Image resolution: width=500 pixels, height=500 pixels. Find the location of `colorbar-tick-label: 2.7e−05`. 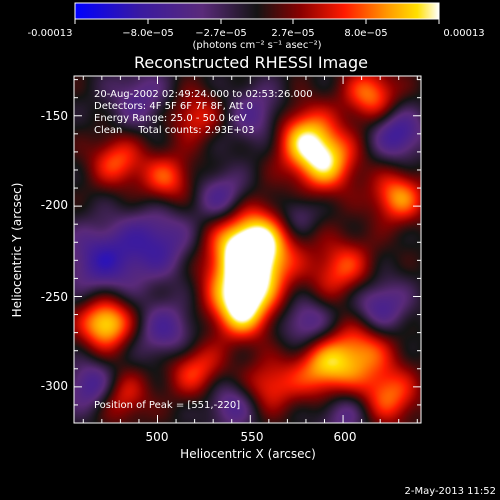

colorbar-tick-label: 2.7e−05 is located at coordinates (292, 33).